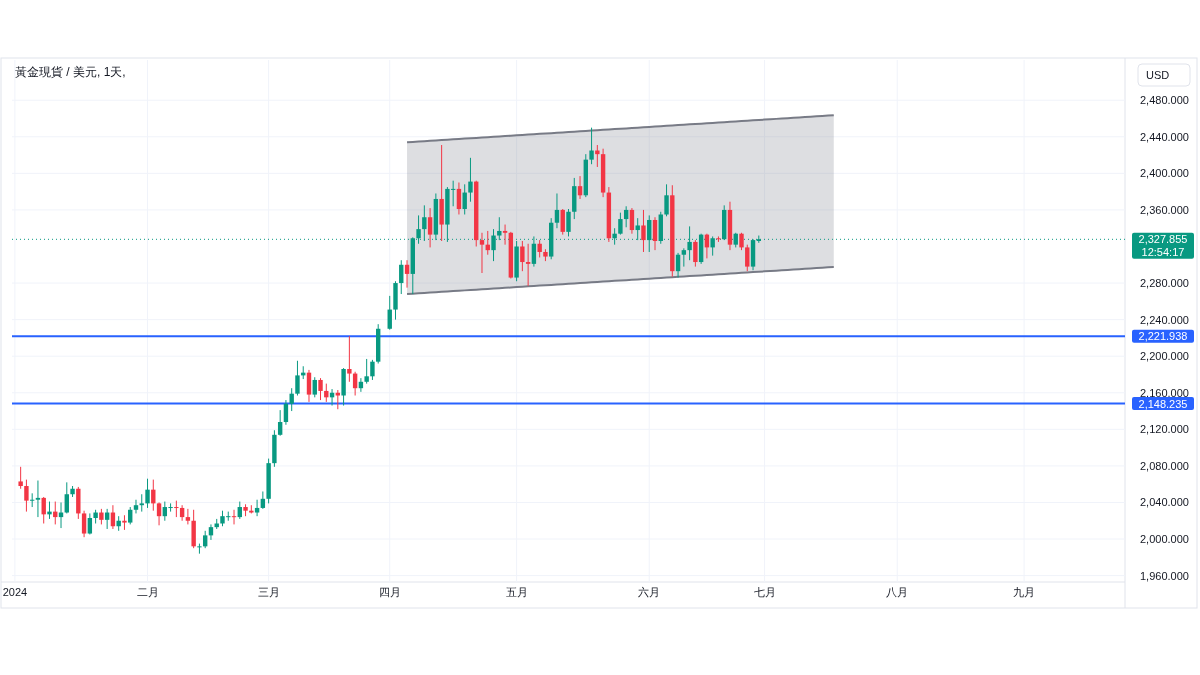 This screenshot has width=1200, height=675. What do you see at coordinates (1164, 465) in the screenshot?
I see `y-tick-label: 2,080.000` at bounding box center [1164, 465].